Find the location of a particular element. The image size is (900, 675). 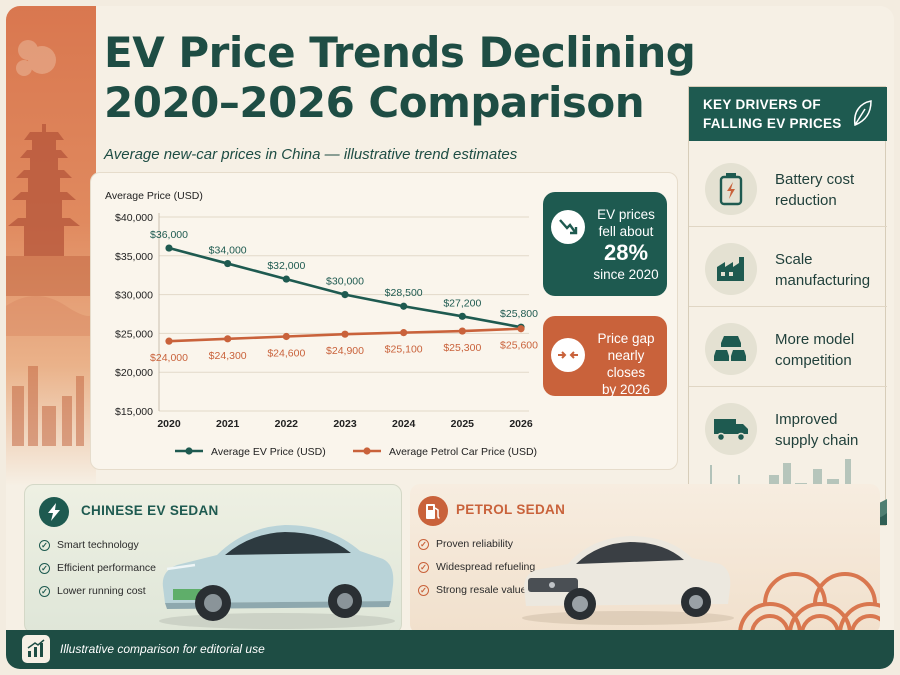

data-label: $30,000 is located at coordinates (345, 282).